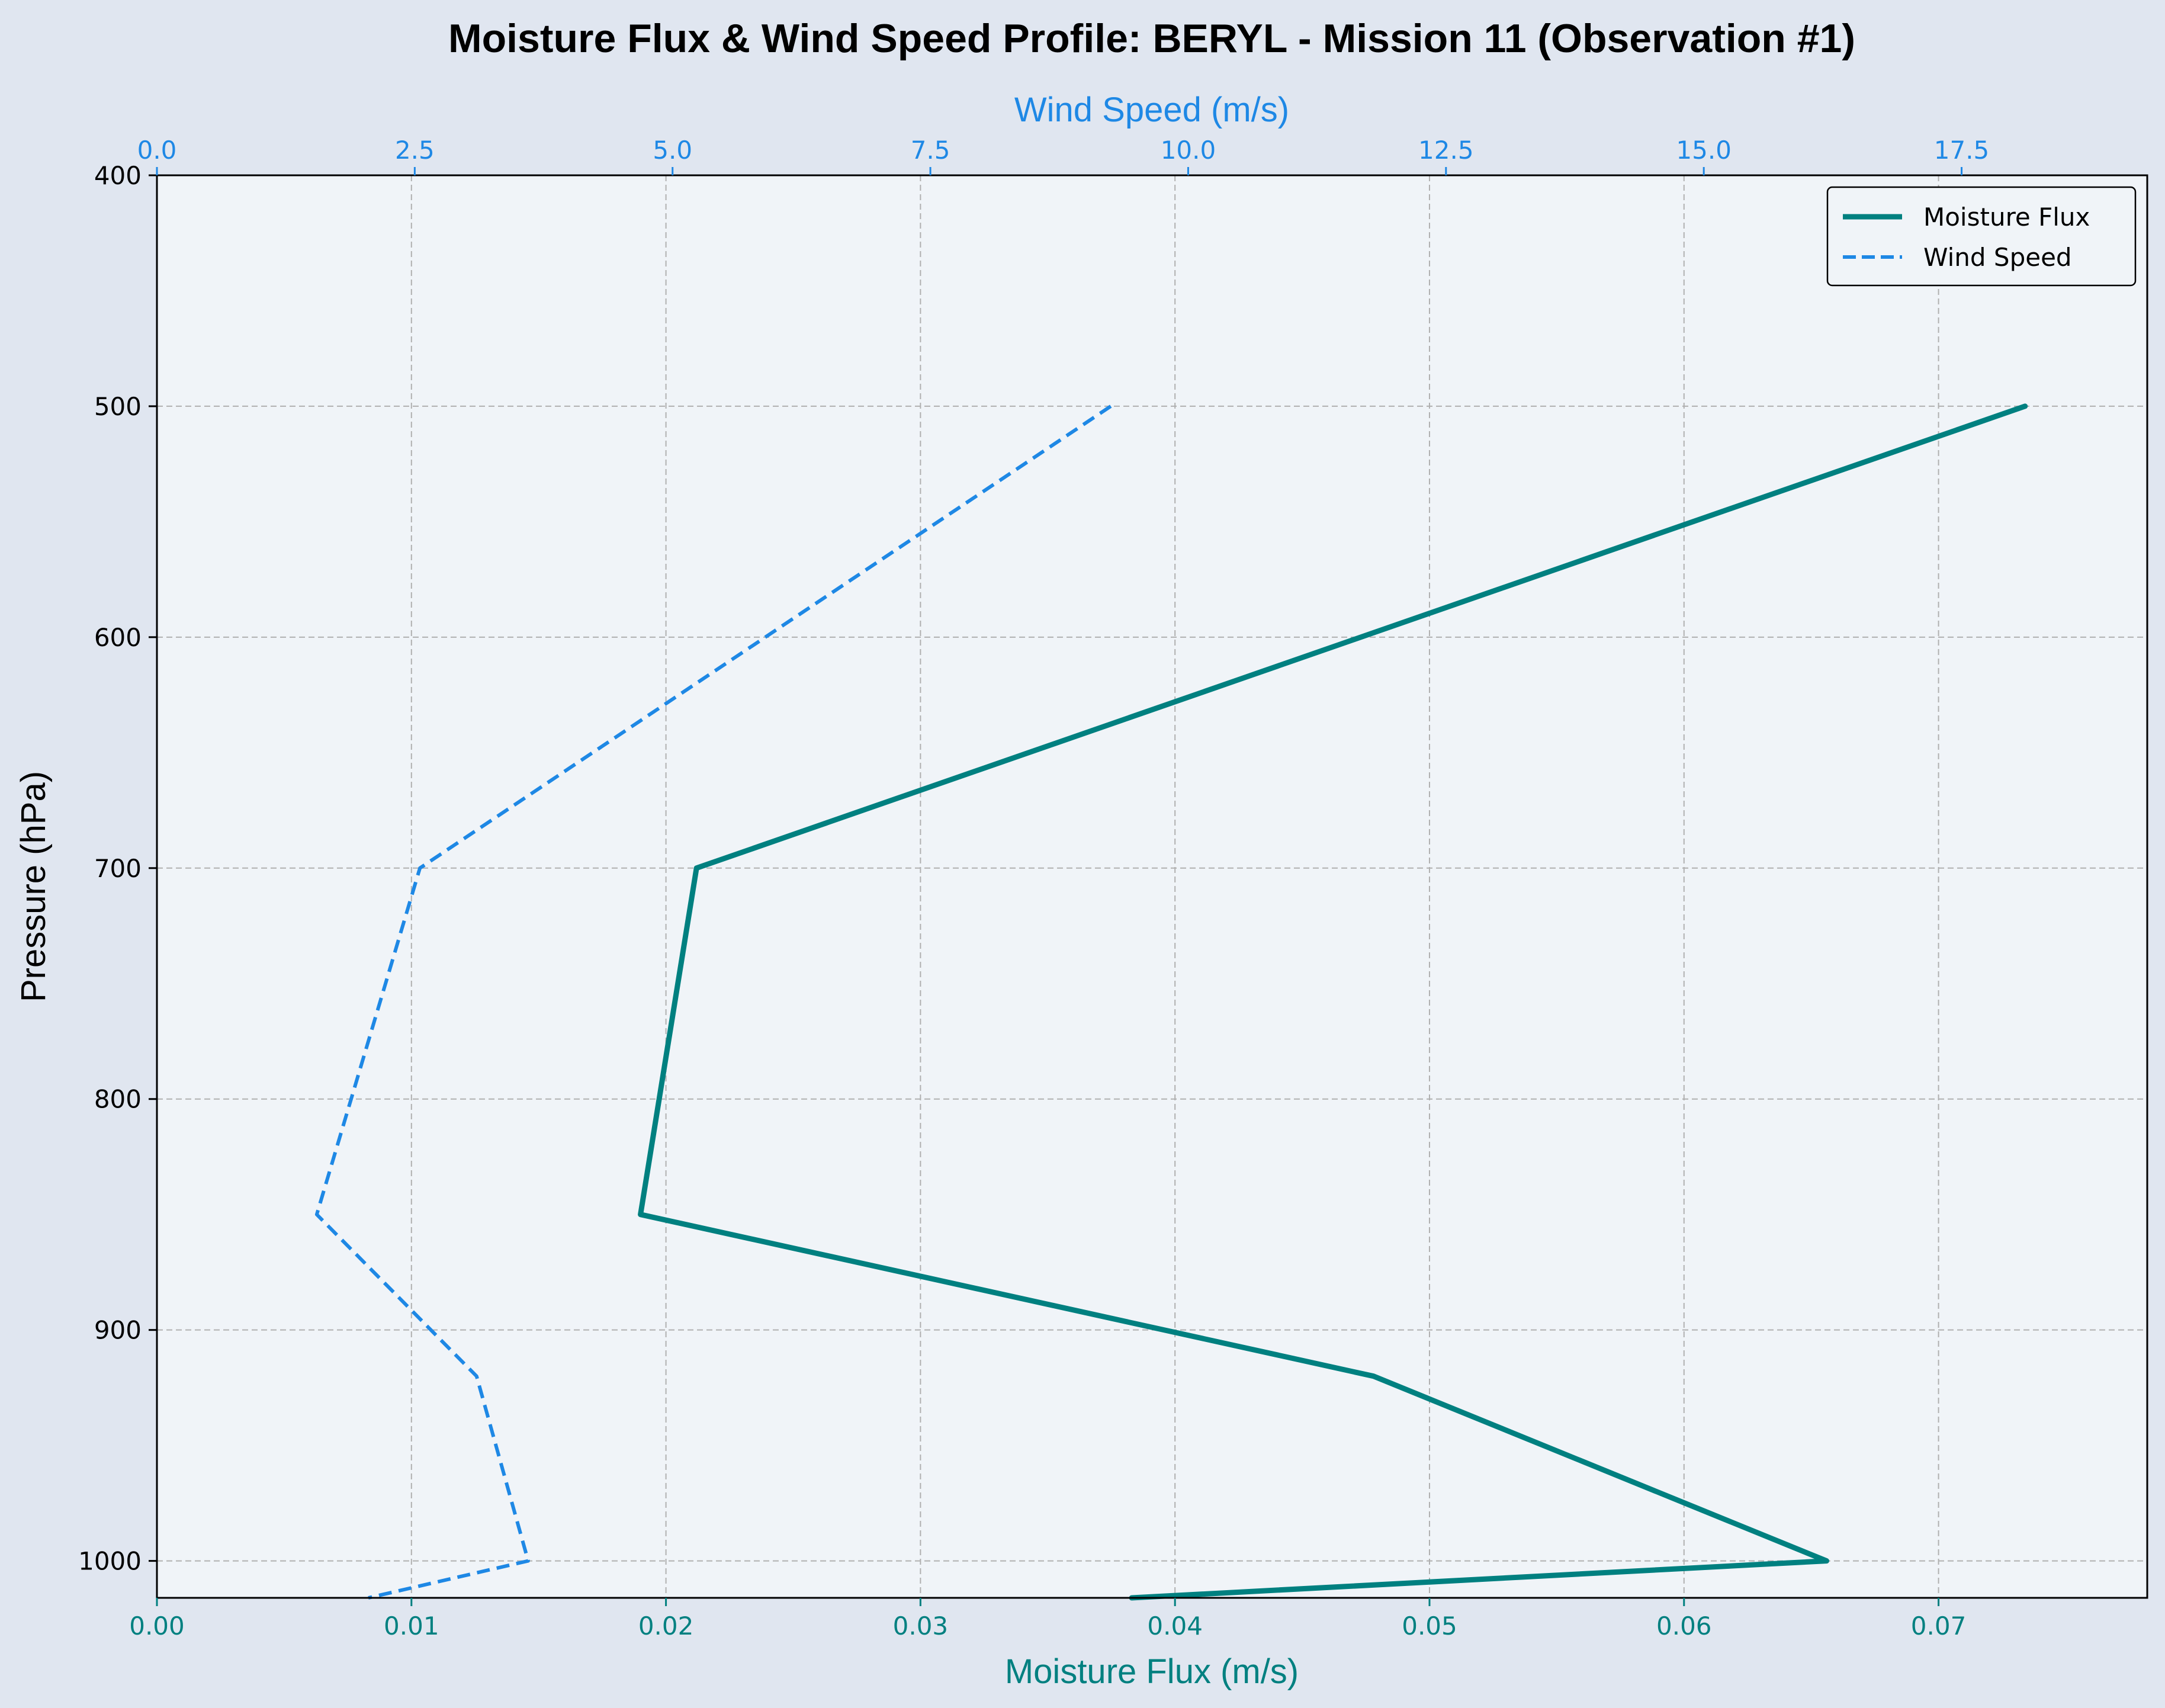  What do you see at coordinates (110, 1561) in the screenshot?
I see `y-tick-label: 1000` at bounding box center [110, 1561].